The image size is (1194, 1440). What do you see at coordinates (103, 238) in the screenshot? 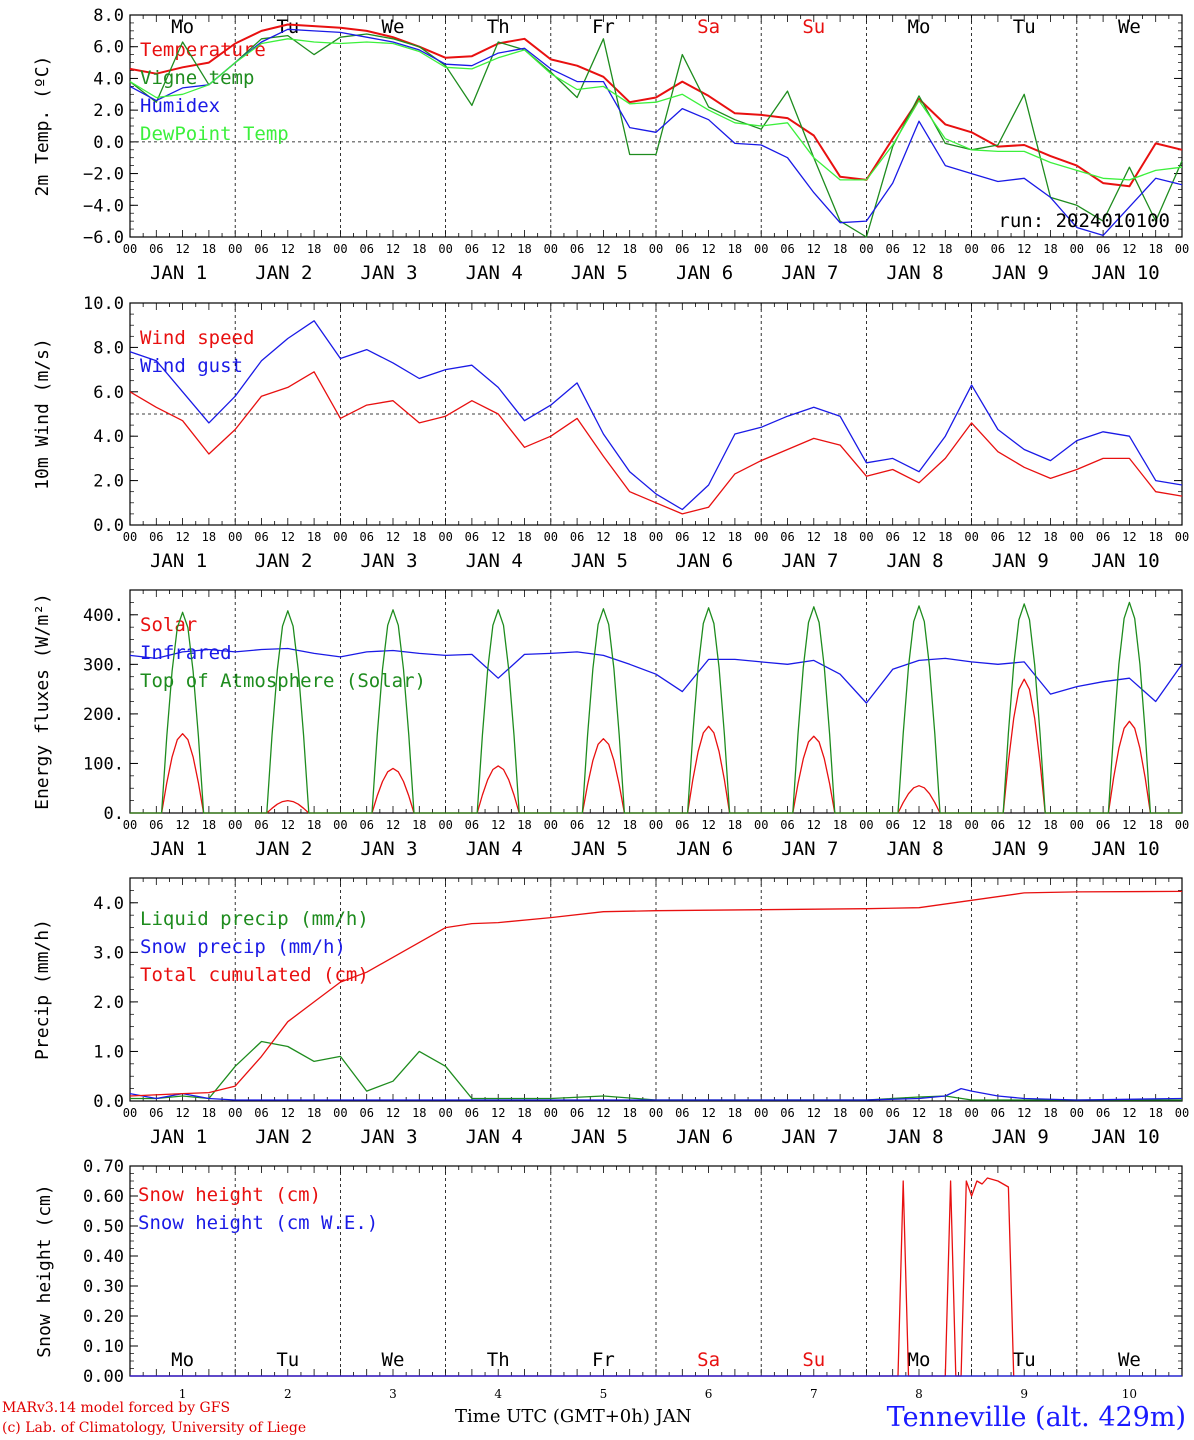
I see `y-tick-label: −6.0` at bounding box center [103, 238].